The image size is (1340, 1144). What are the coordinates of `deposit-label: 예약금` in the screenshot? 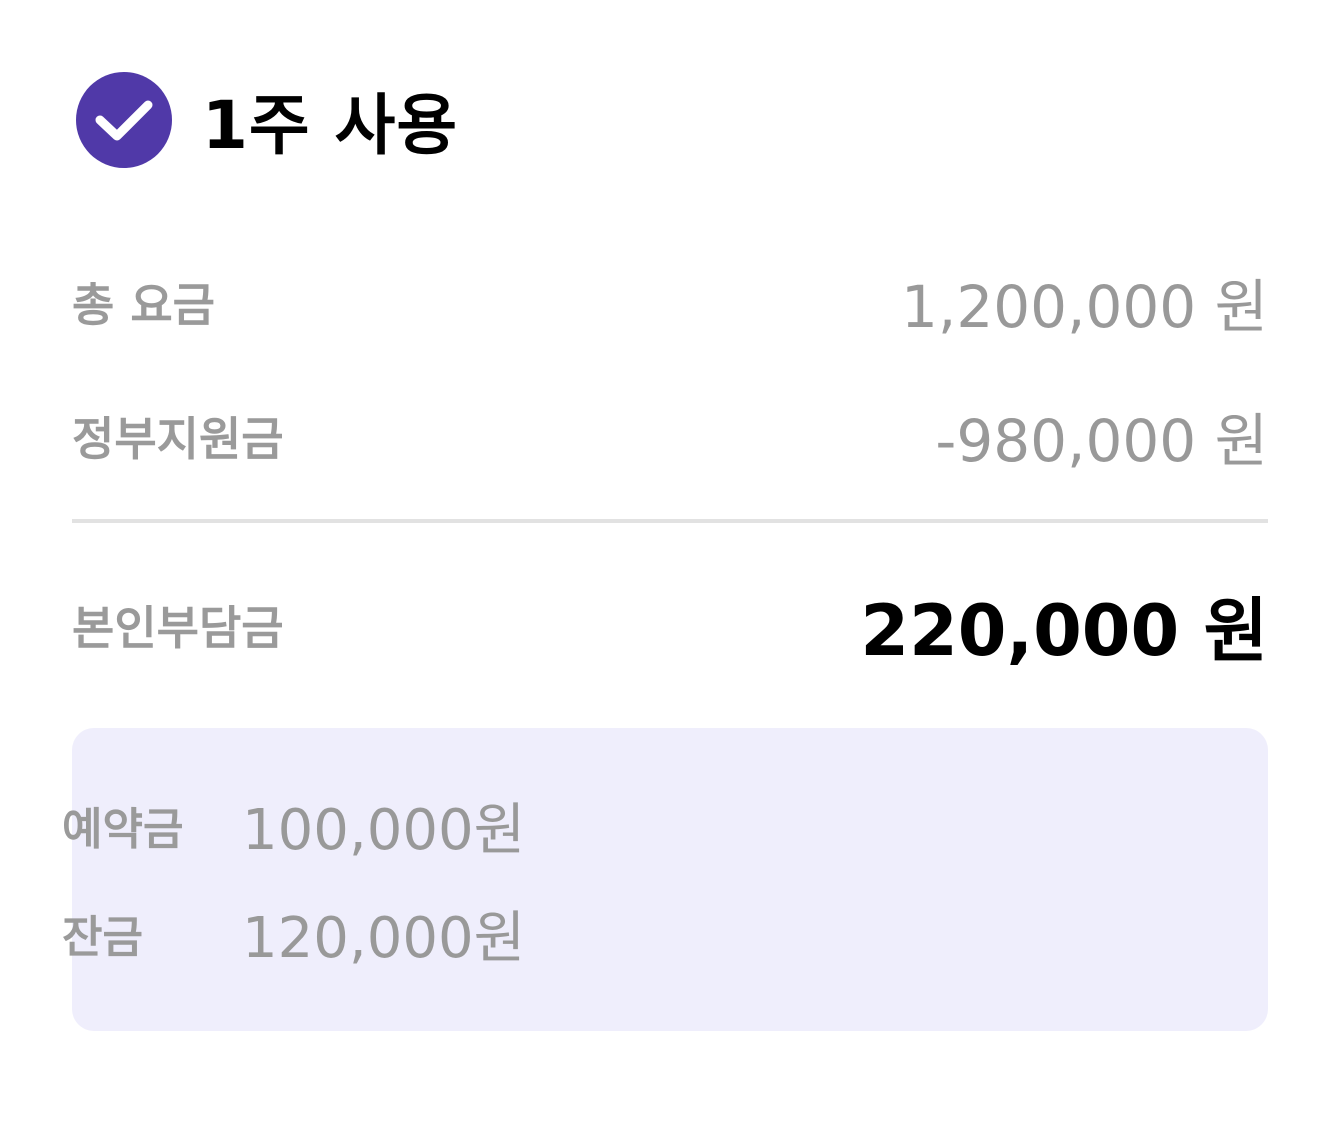 It's located at (123, 829).